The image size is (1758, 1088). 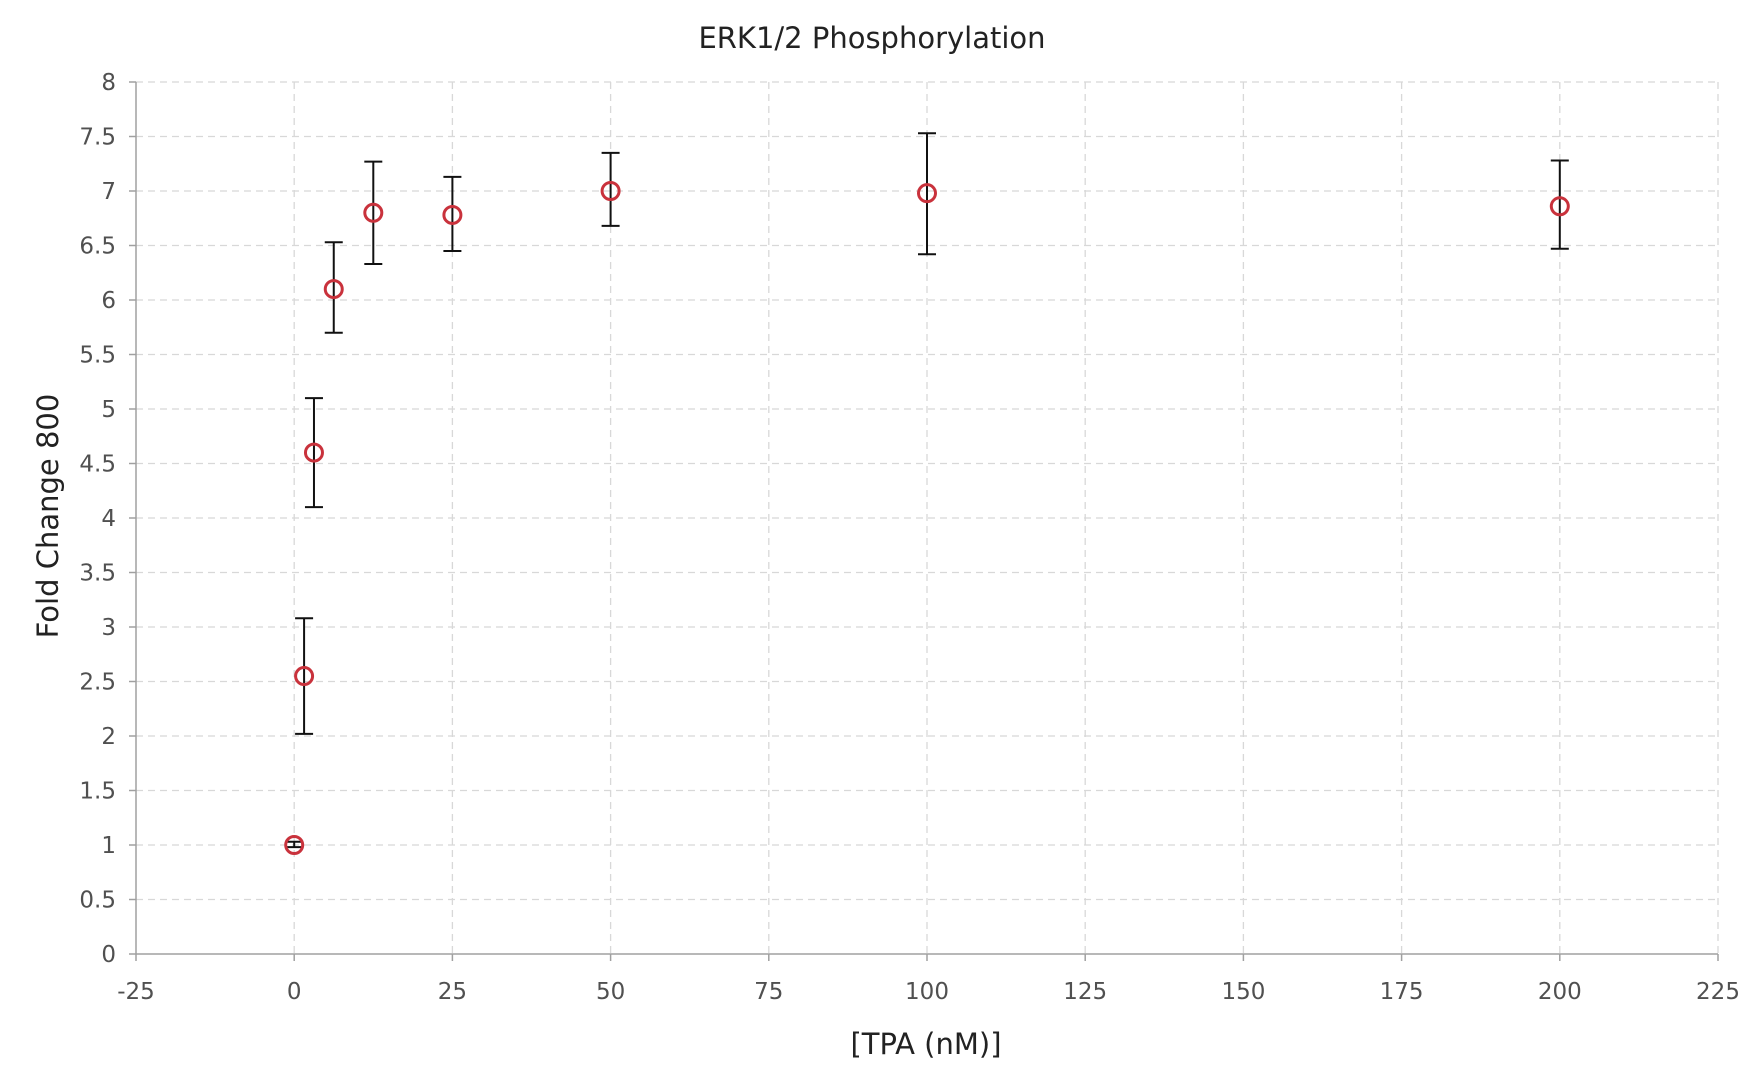 I want to click on x-tick-label: 225, so click(x=1718, y=992).